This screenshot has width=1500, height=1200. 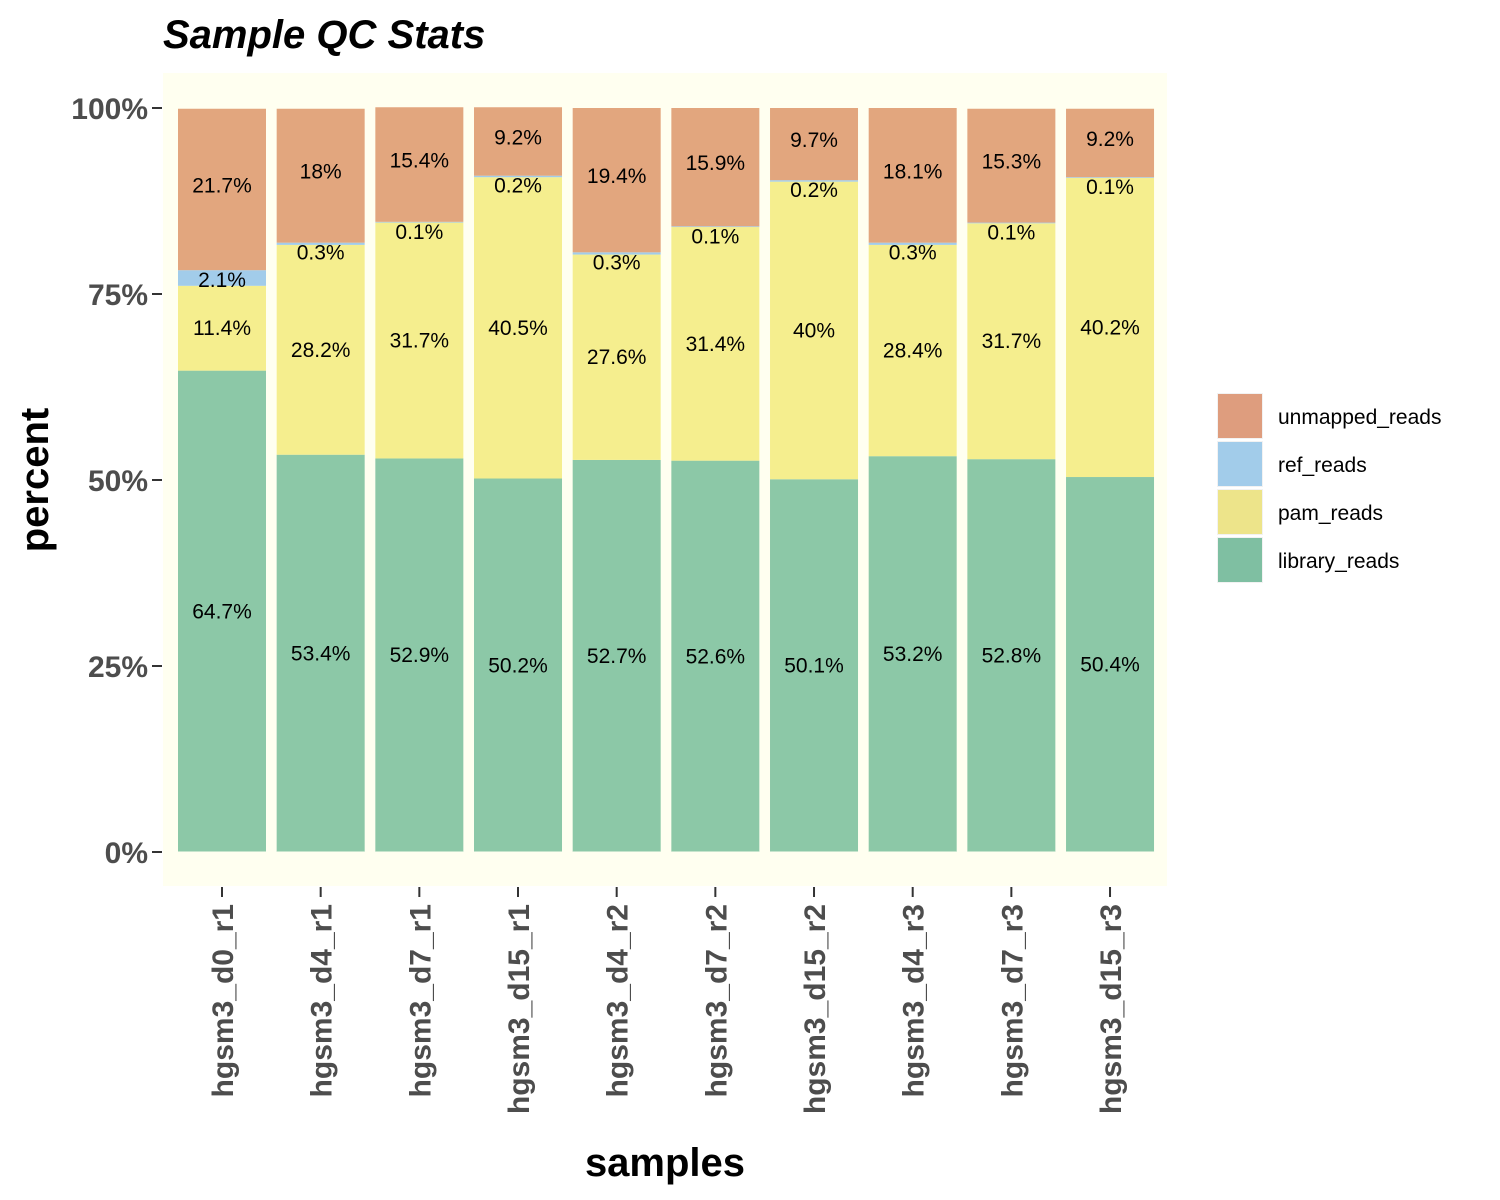 I want to click on y-tick-label: 0%, so click(x=126, y=853).